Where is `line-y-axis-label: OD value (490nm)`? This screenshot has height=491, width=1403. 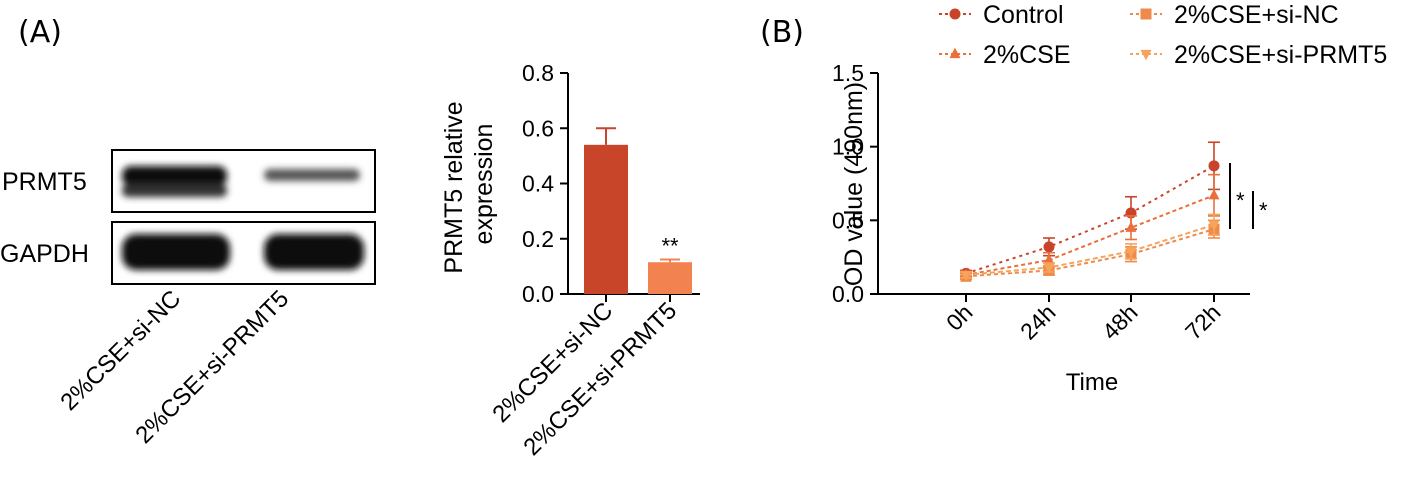 line-y-axis-label: OD value (490nm) is located at coordinates (854, 184).